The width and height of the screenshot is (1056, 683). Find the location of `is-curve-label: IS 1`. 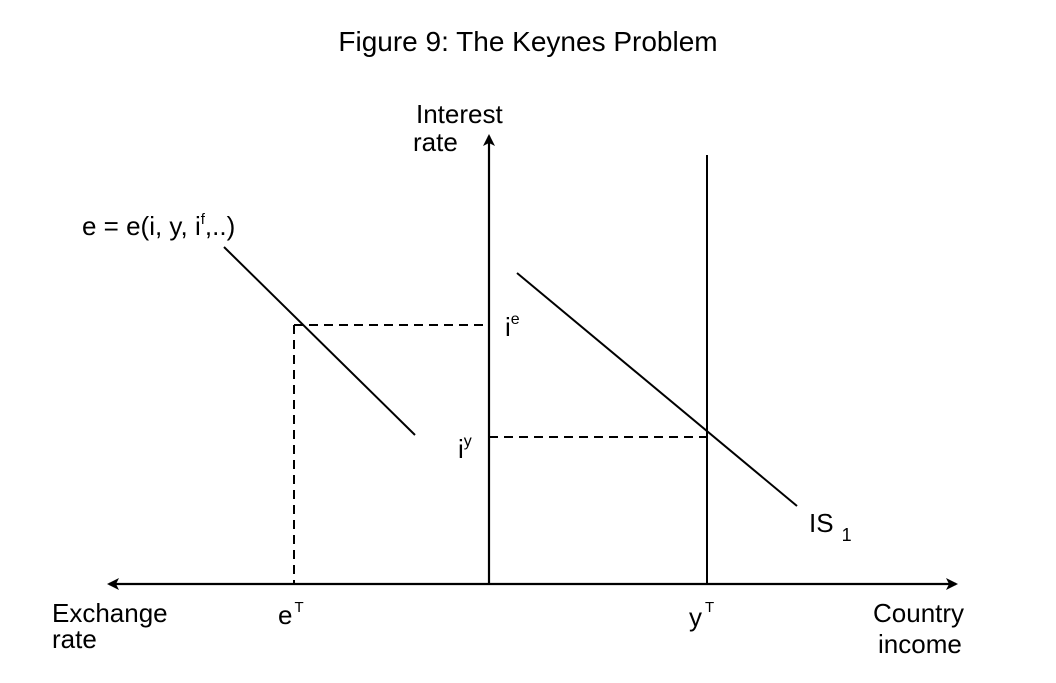

is-curve-label: IS 1 is located at coordinates (830, 526).